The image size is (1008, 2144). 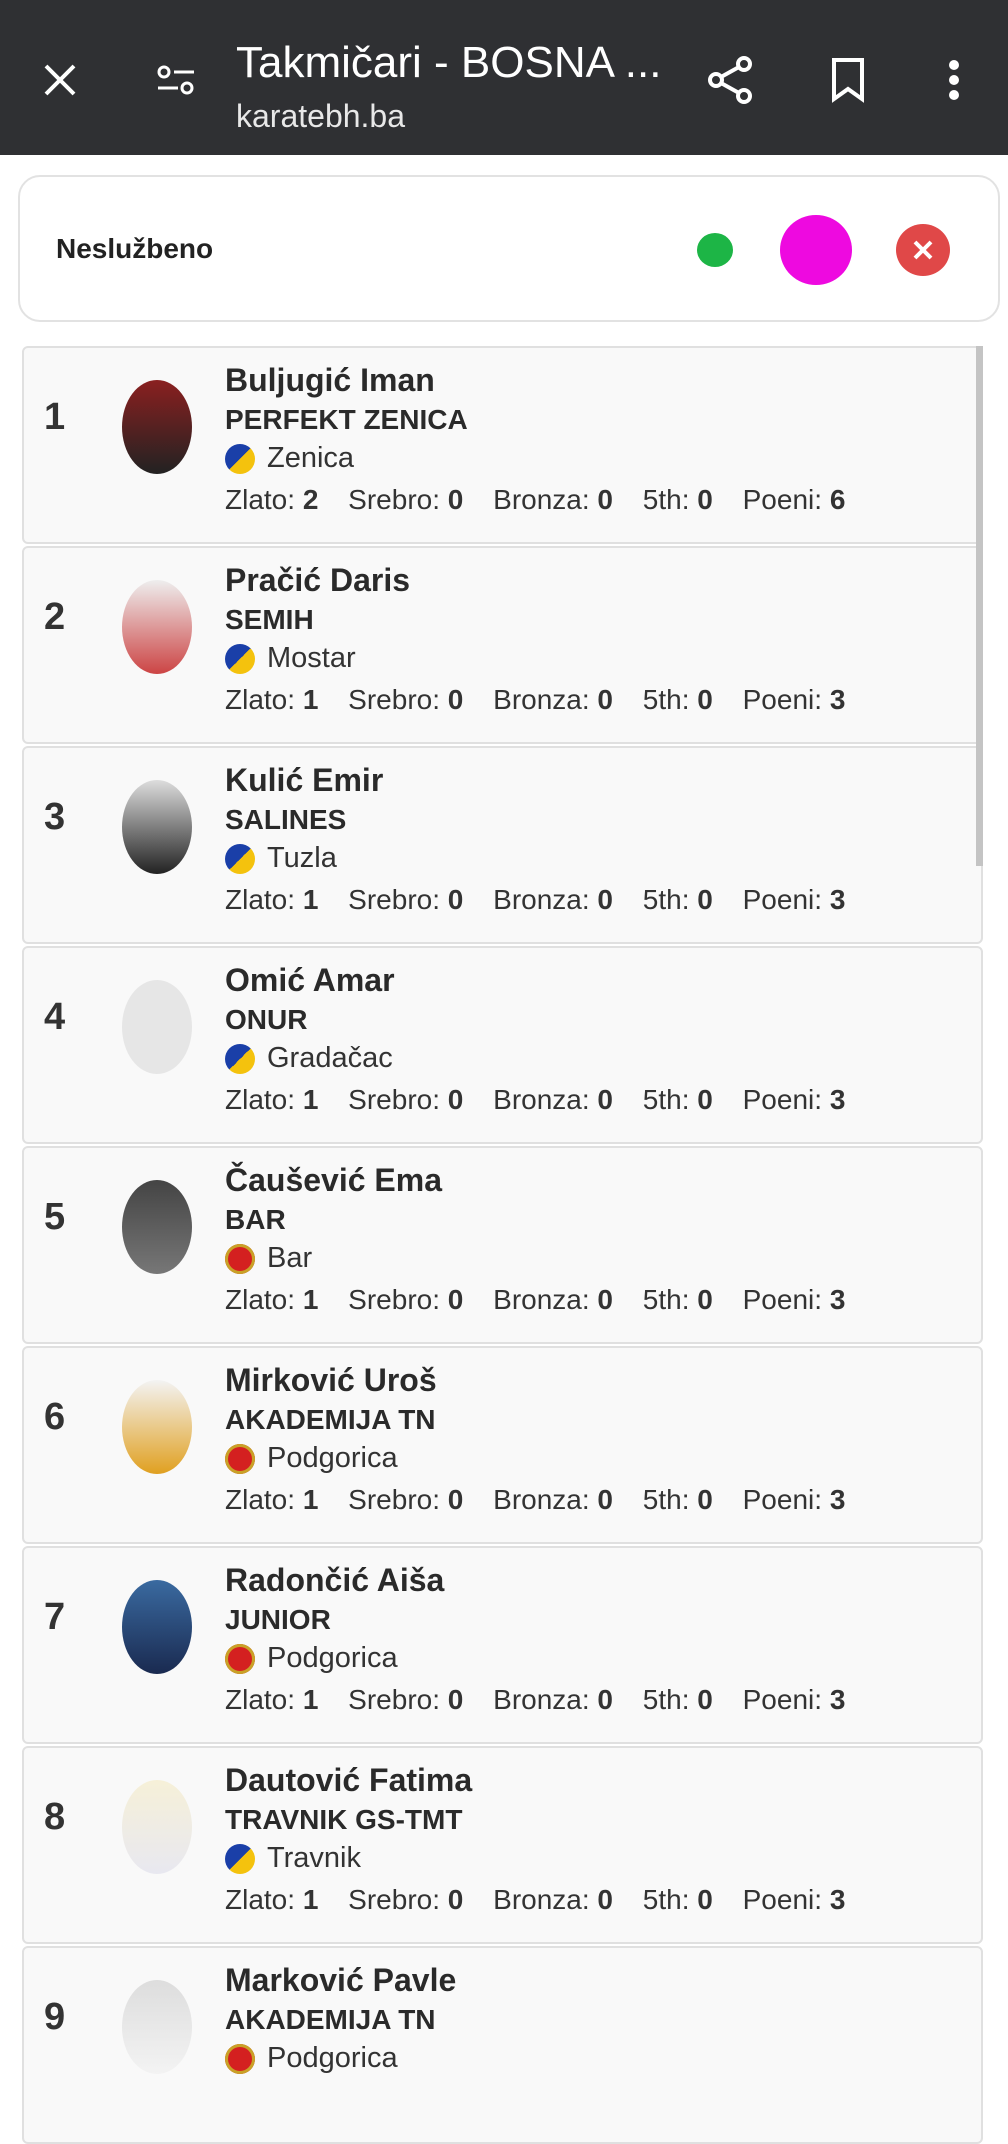 I want to click on rank: 7, so click(x=55, y=1617).